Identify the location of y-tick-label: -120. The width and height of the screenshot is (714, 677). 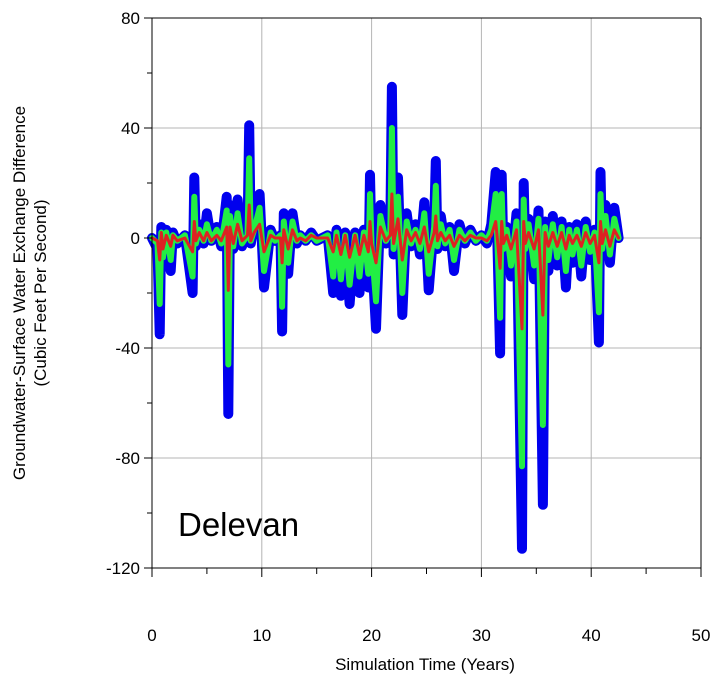
(123, 568).